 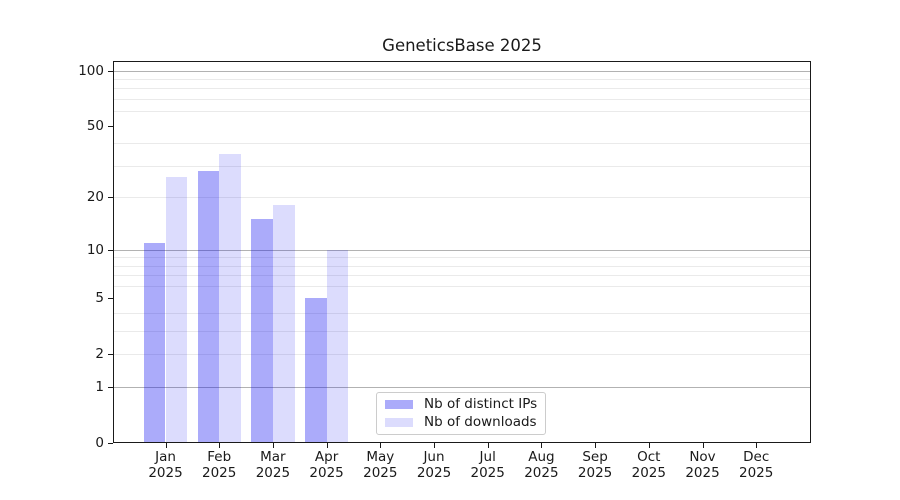 What do you see at coordinates (315, 370) in the screenshot?
I see `bar-distinct-ips-apr` at bounding box center [315, 370].